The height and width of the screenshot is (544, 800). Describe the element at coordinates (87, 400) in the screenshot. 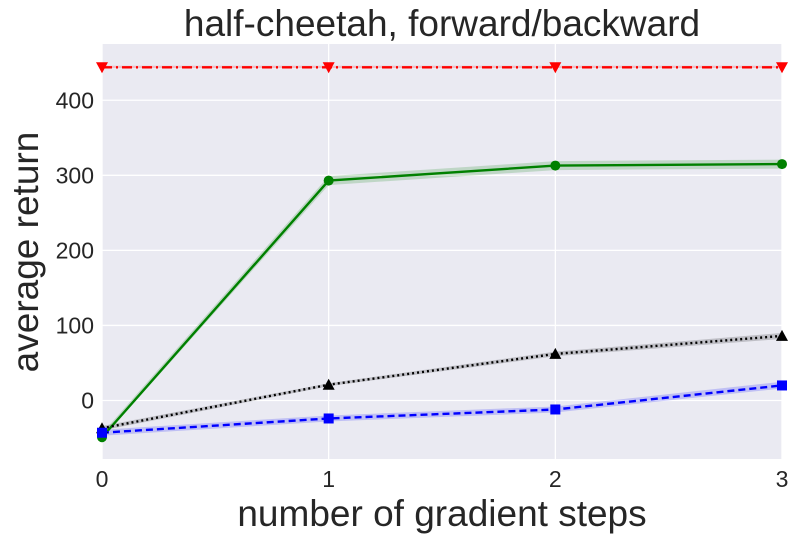

I see `y-tick-label: 0` at that location.